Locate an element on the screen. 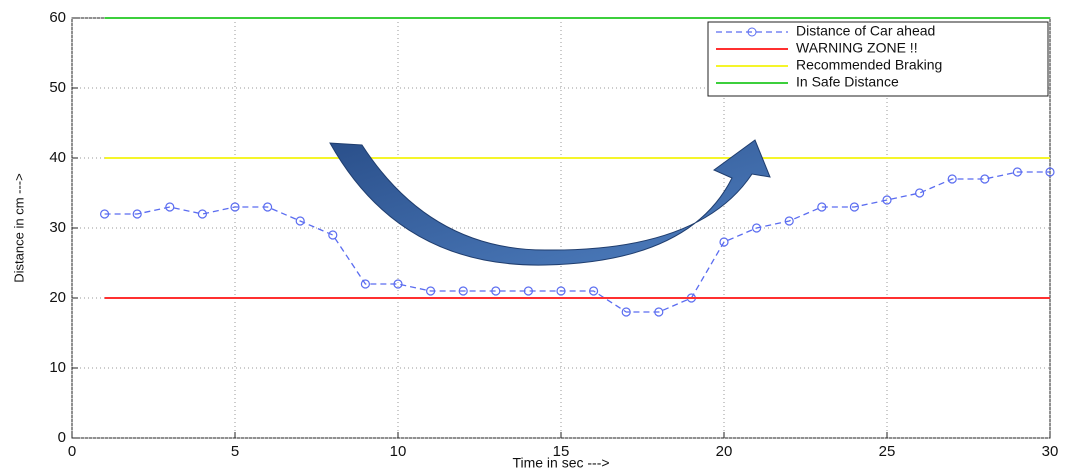  y-tick-label: 30 is located at coordinates (57, 227).